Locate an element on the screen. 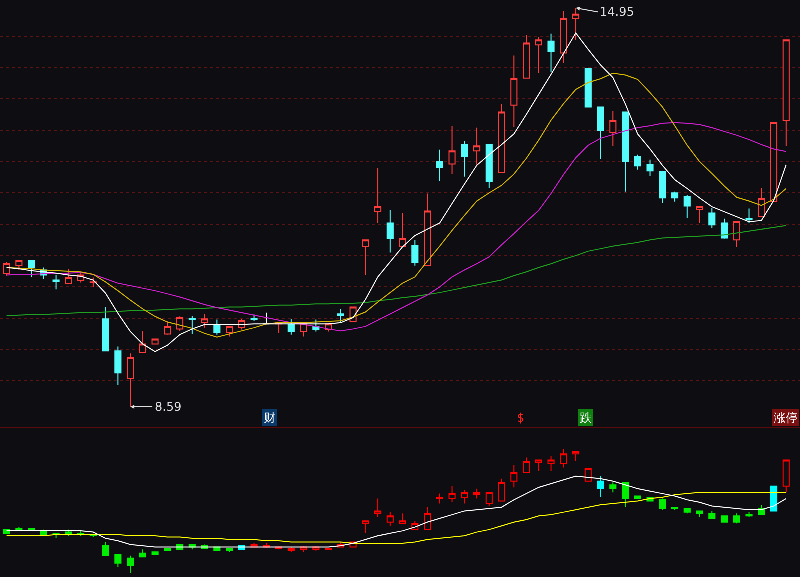 The image size is (800, 577). annotation: 涨停 is located at coordinates (786, 418).